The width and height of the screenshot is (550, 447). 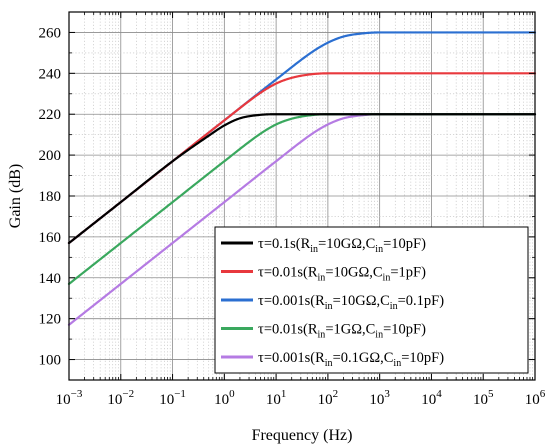 I want to click on y-tick-label: 180, so click(x=50, y=197).